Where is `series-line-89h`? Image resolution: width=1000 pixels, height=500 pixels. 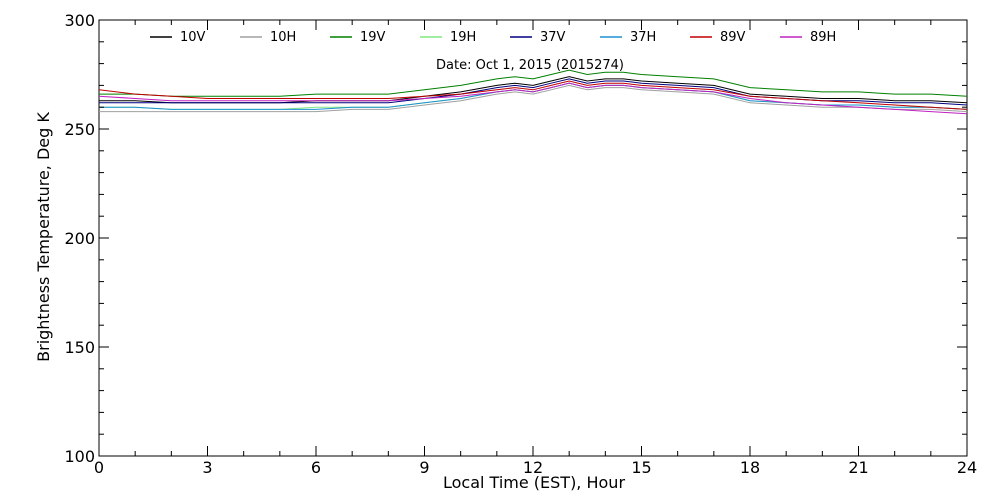
series-line-89h is located at coordinates (533, 98).